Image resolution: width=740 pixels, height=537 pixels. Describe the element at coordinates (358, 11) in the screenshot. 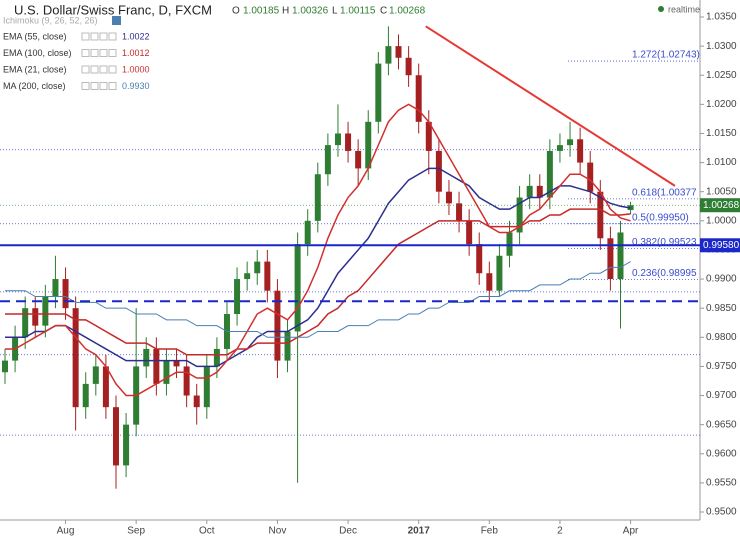

I see `ohlc-low: 1.00115` at that location.